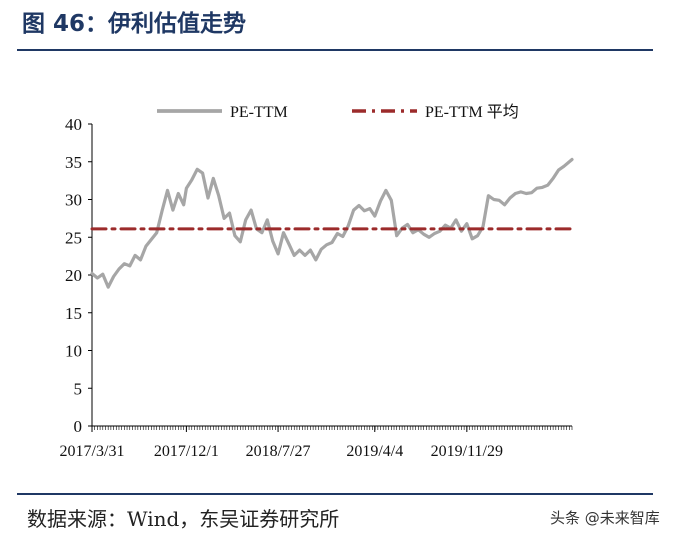 The image size is (700, 543). Describe the element at coordinates (73, 124) in the screenshot. I see `y-tick-label: 40` at that location.